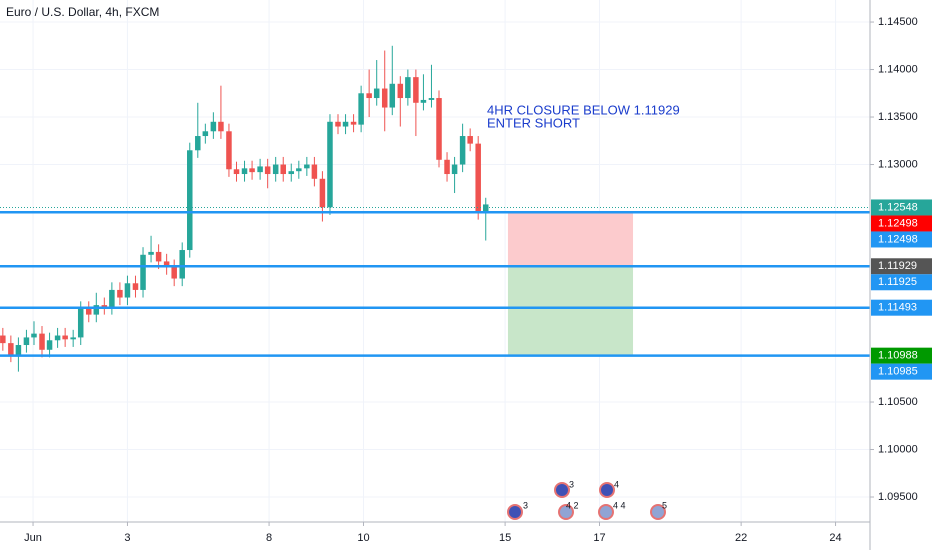 This screenshot has height=550, width=932. Describe the element at coordinates (570, 239) in the screenshot. I see `stop-zone` at that location.